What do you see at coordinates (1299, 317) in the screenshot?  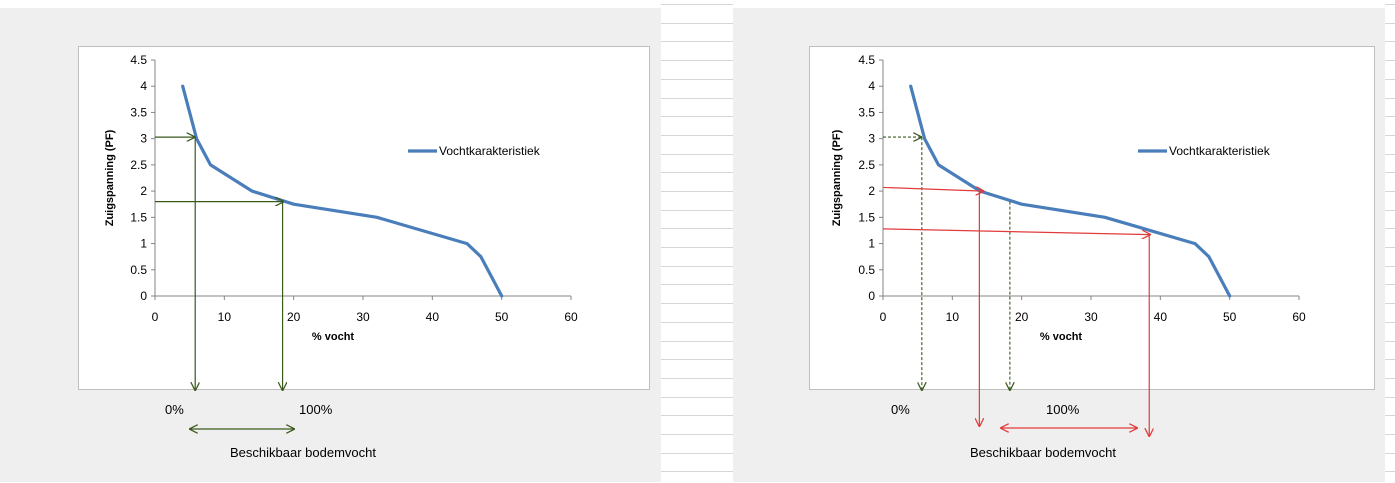 I see `x-tick-label: 60` at bounding box center [1299, 317].